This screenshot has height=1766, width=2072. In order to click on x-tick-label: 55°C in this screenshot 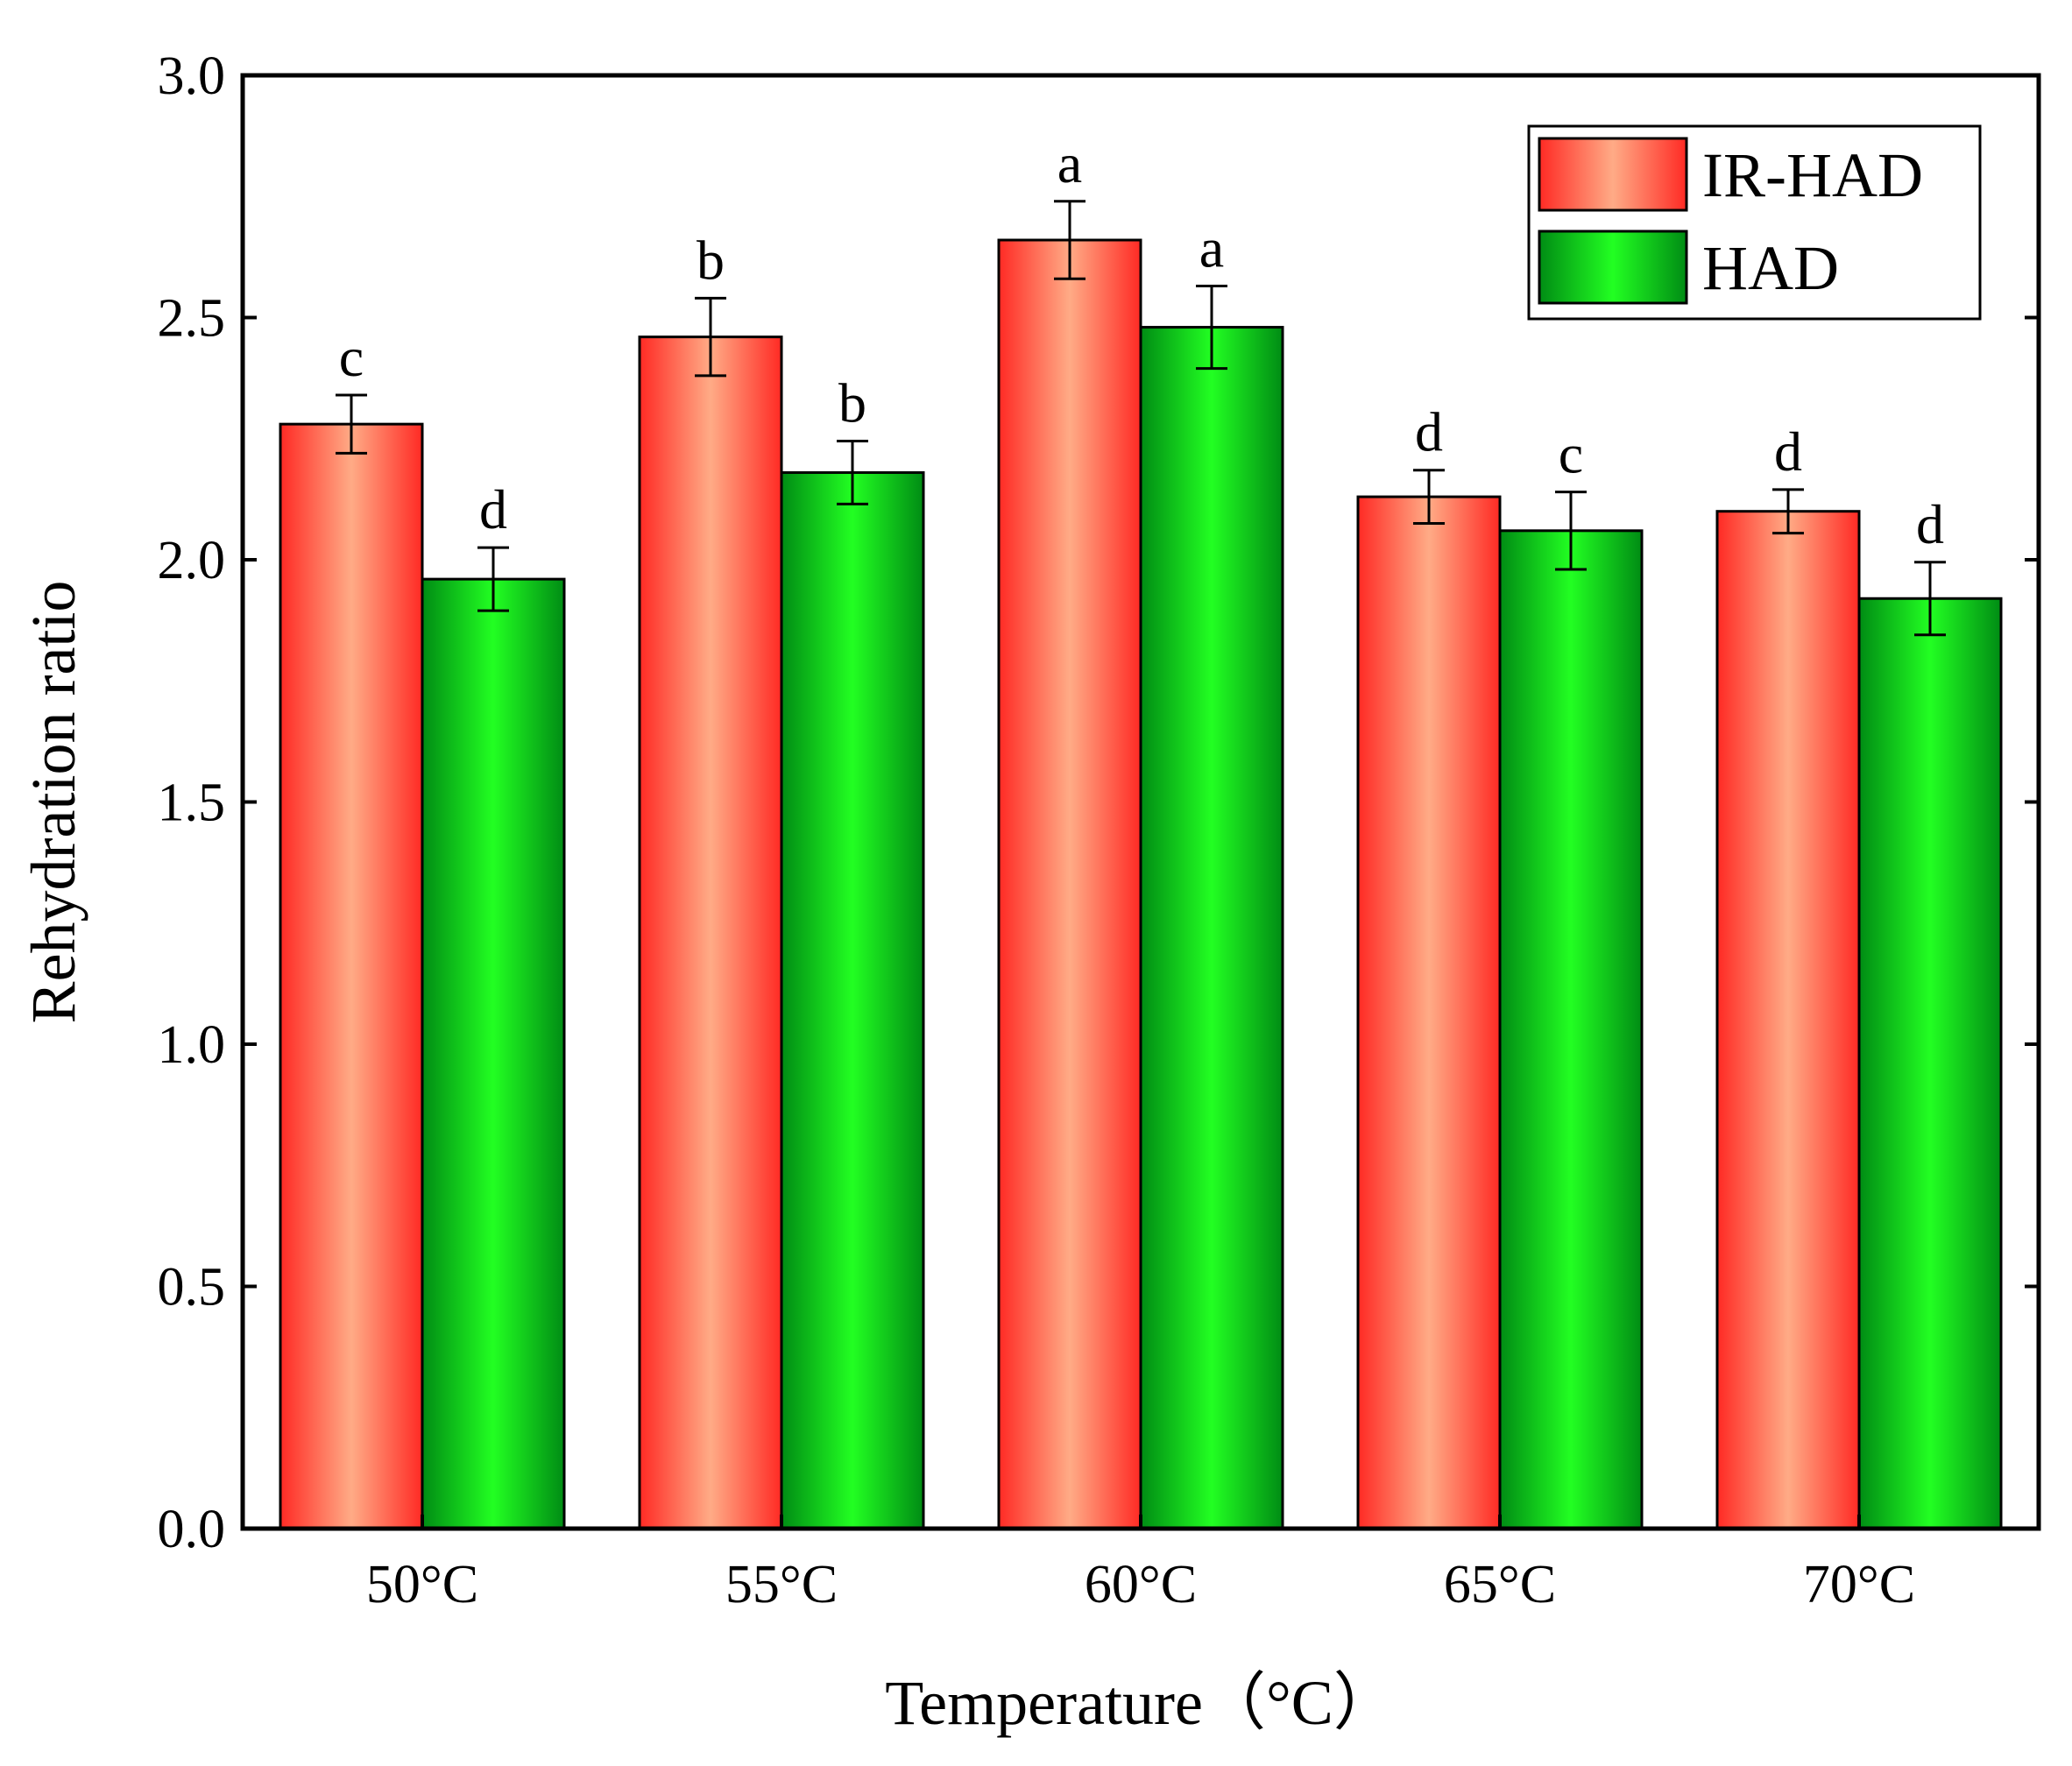, I will do `click(781, 1584)`.